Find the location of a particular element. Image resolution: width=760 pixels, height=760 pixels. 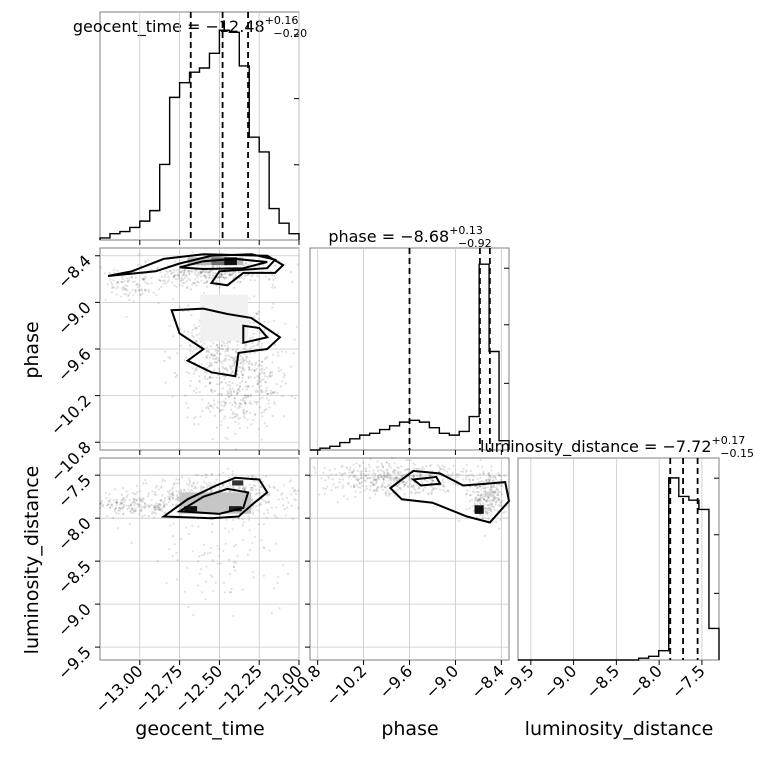

y-tick-label: −8.5 is located at coordinates (74, 577).